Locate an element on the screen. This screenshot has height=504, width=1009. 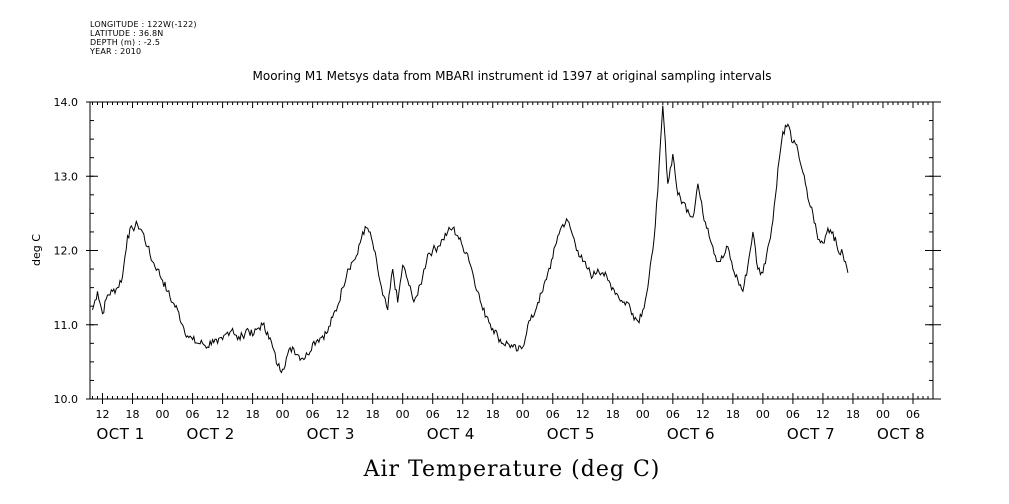
depth-text: DEPTH (m) : -2.5 is located at coordinates (125, 42).